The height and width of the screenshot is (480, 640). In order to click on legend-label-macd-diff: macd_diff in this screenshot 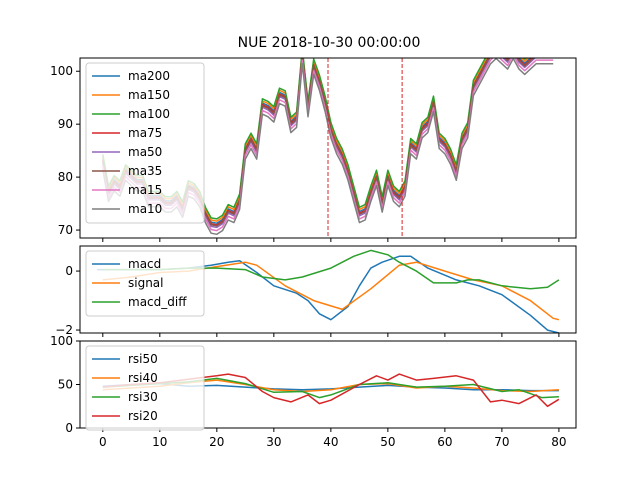, I will do `click(157, 302)`.